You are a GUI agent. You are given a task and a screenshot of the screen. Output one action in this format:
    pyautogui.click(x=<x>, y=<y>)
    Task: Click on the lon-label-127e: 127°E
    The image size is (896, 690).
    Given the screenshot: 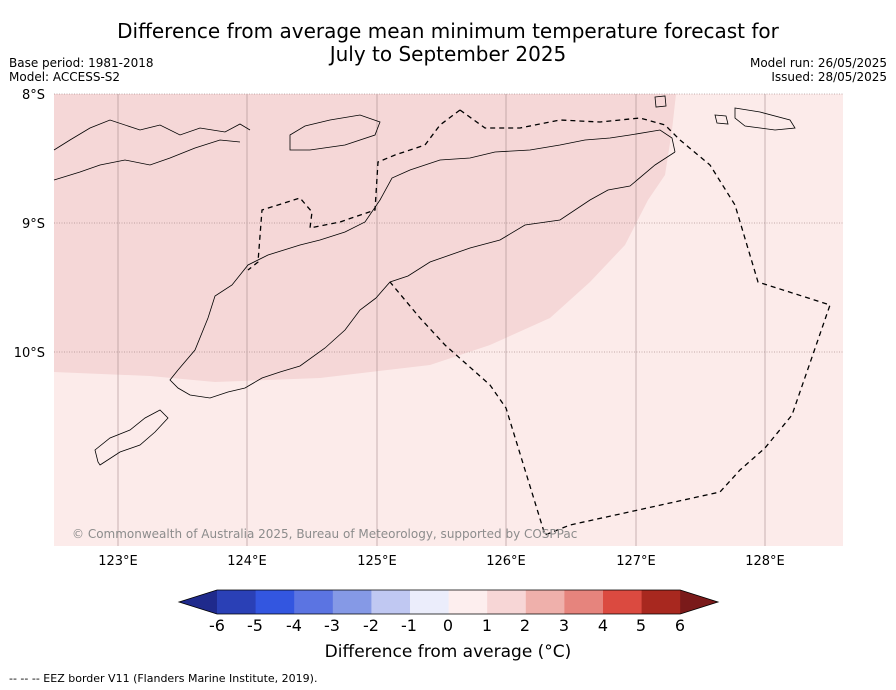 What is the action you would take?
    pyautogui.click(x=636, y=561)
    